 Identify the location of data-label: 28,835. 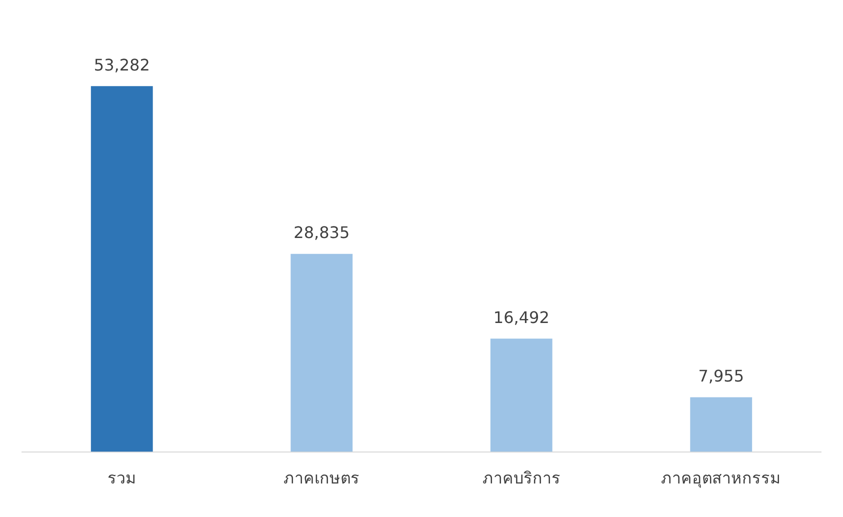
(322, 232).